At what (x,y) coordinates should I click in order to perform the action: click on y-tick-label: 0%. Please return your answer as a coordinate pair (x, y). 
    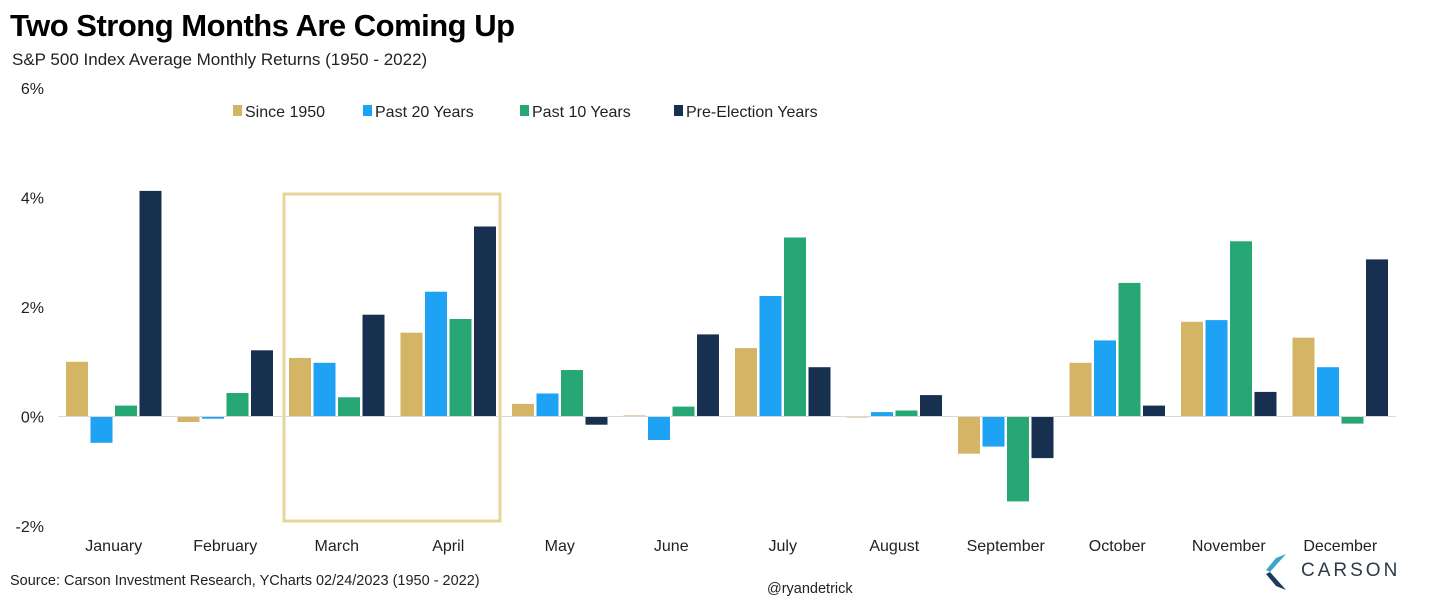
    Looking at the image, I should click on (32, 418).